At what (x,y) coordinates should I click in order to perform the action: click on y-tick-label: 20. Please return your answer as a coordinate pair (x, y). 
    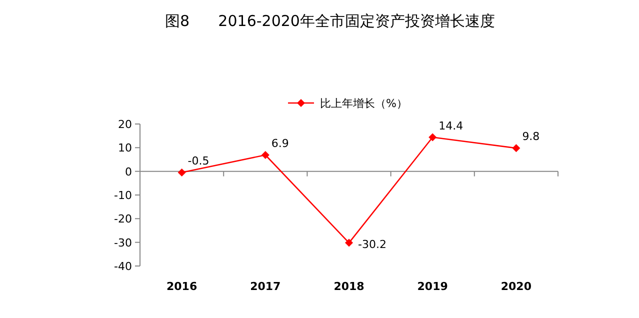
    Looking at the image, I should click on (125, 124).